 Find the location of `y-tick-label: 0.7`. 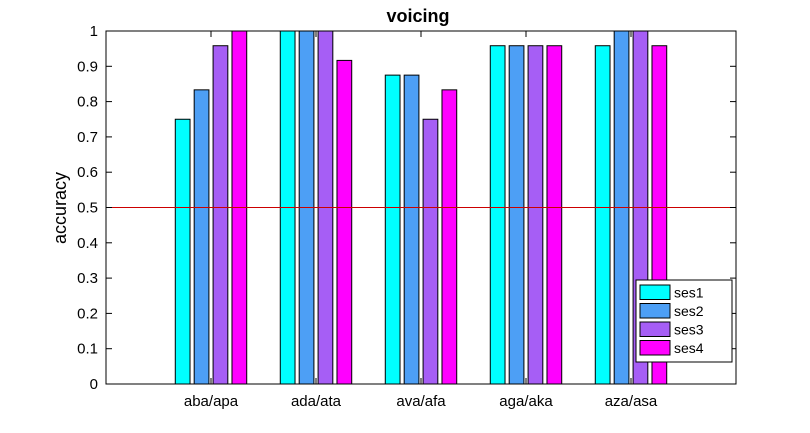

y-tick-label: 0.7 is located at coordinates (87, 137).